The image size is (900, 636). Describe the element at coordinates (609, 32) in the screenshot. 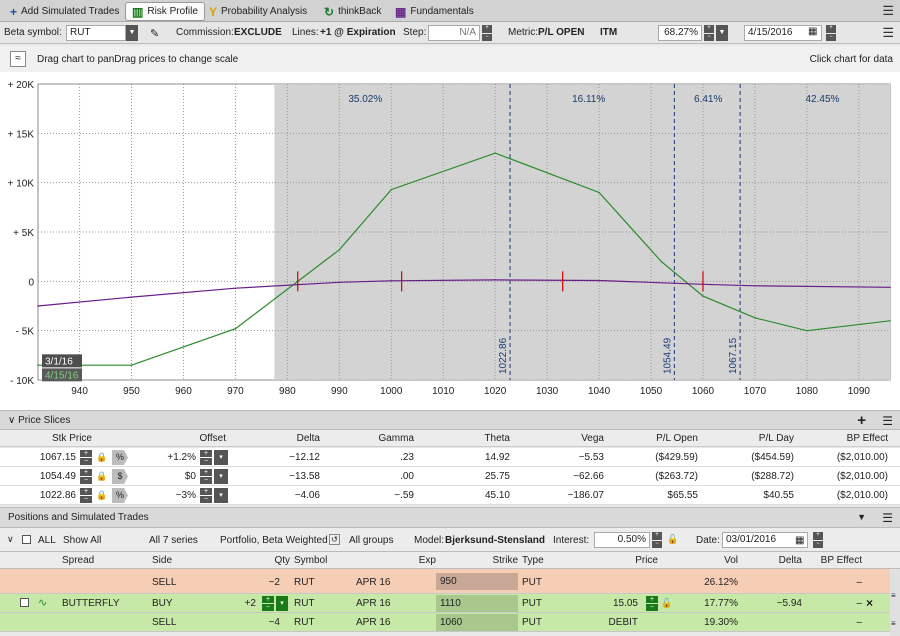

I see `itm-label: ITM` at that location.